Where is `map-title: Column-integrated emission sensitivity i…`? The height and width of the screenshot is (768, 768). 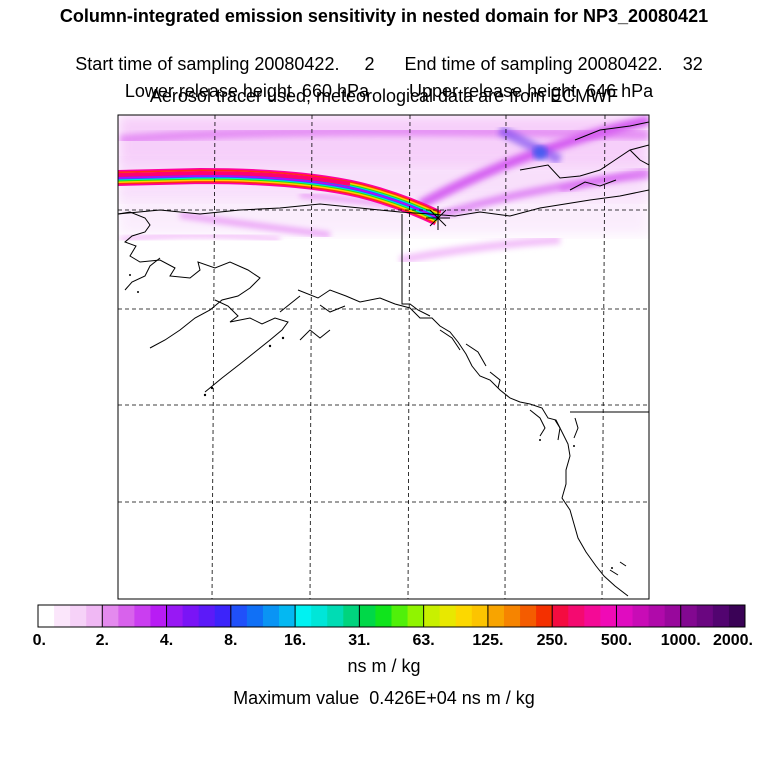 map-title: Column-integrated emission sensitivity i… is located at coordinates (384, 16).